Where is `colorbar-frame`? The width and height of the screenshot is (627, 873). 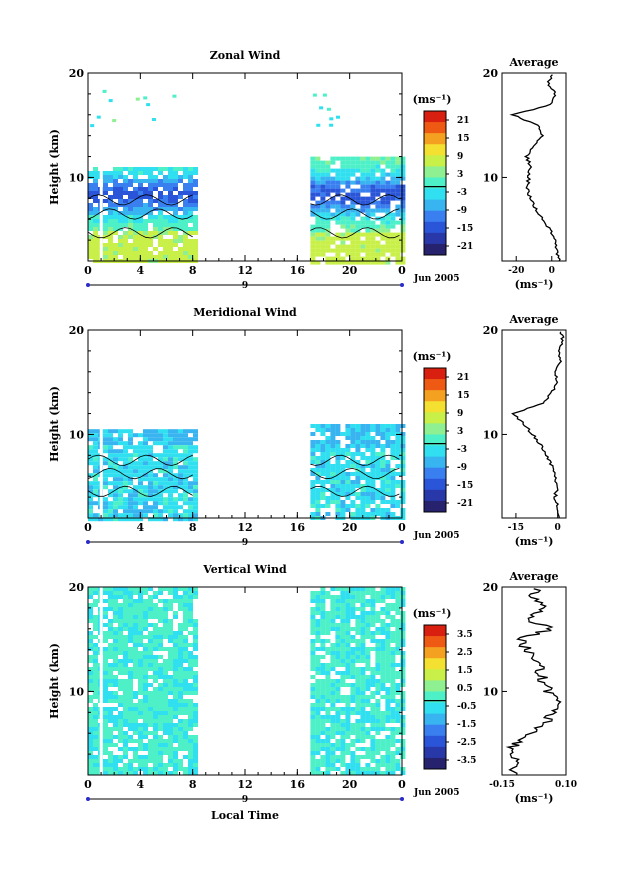 colorbar-frame is located at coordinates (435, 440).